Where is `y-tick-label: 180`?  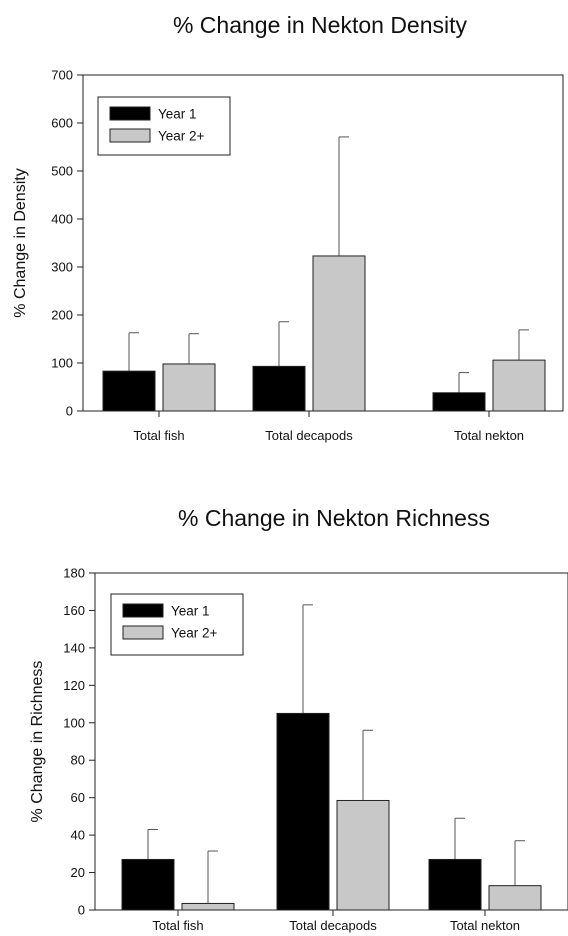
y-tick-label: 180 is located at coordinates (74, 573).